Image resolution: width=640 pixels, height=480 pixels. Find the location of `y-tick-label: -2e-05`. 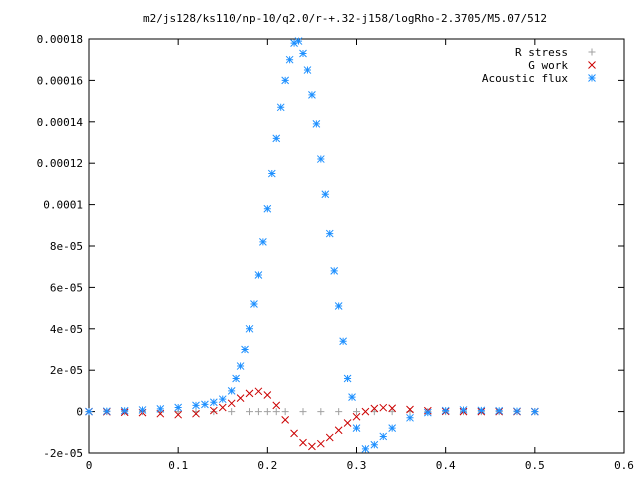

y-tick-label: -2e-05 is located at coordinates (63, 453).